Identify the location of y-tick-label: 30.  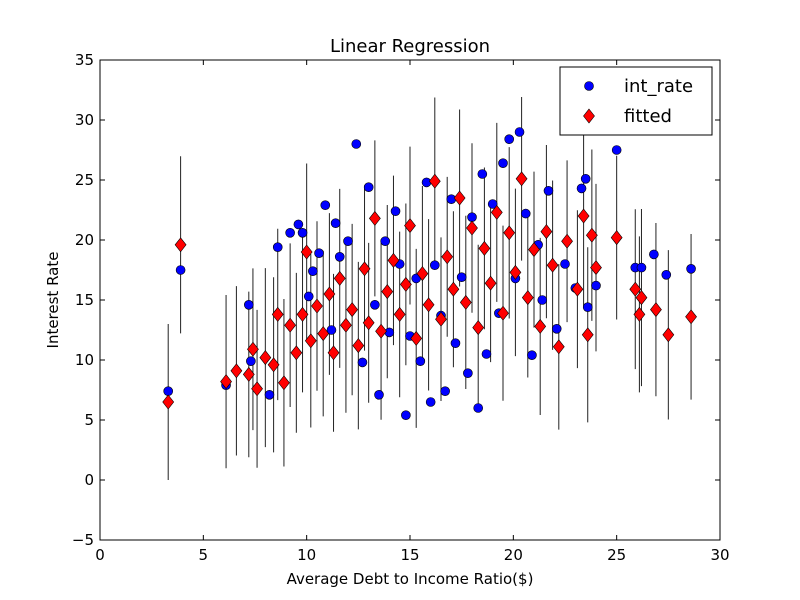
(84, 120).